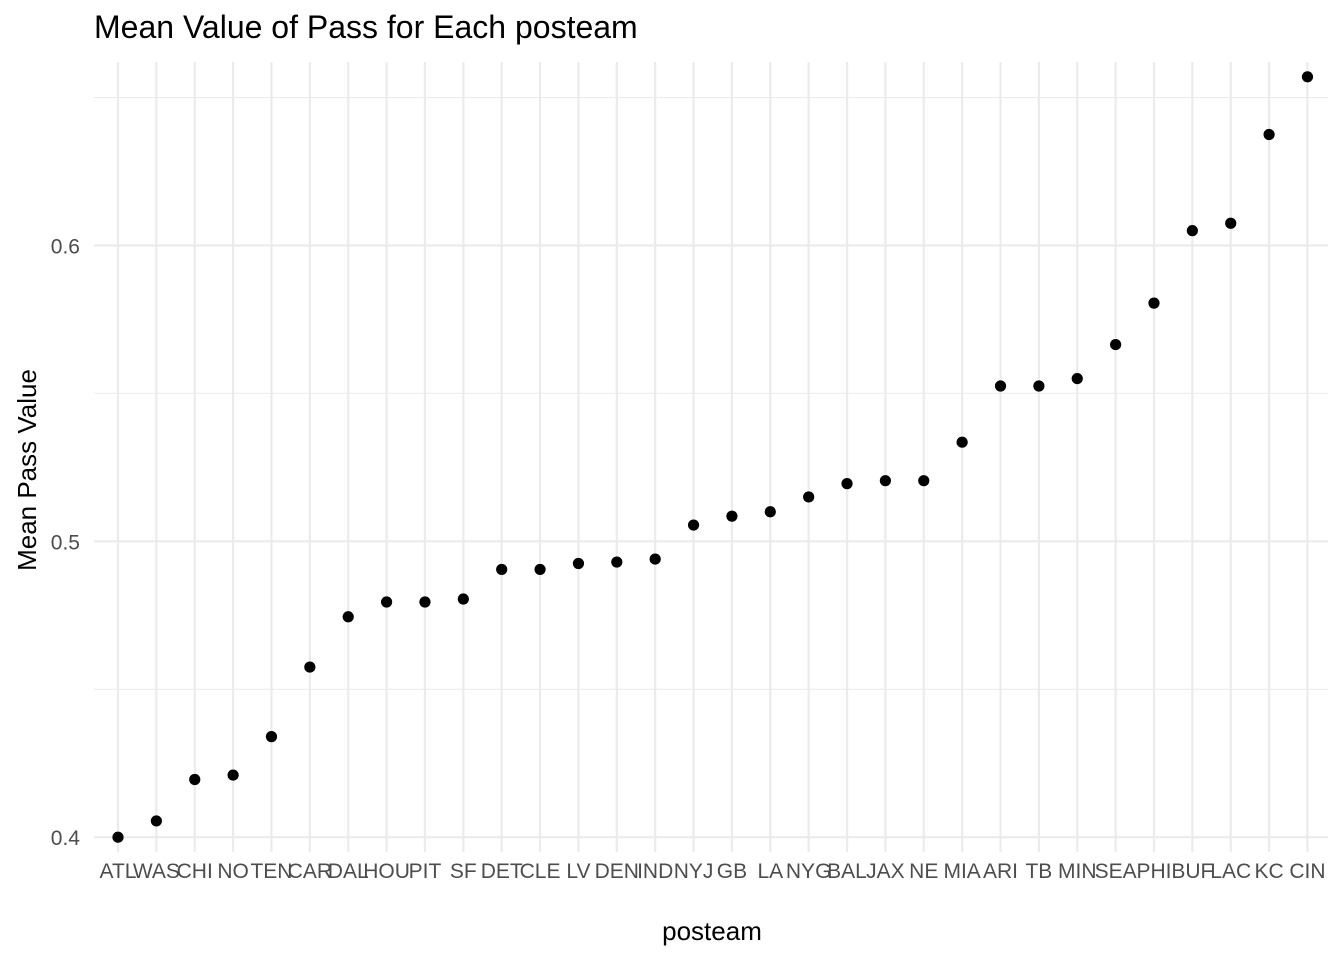  I want to click on x-tick-label: CHI, so click(195, 871).